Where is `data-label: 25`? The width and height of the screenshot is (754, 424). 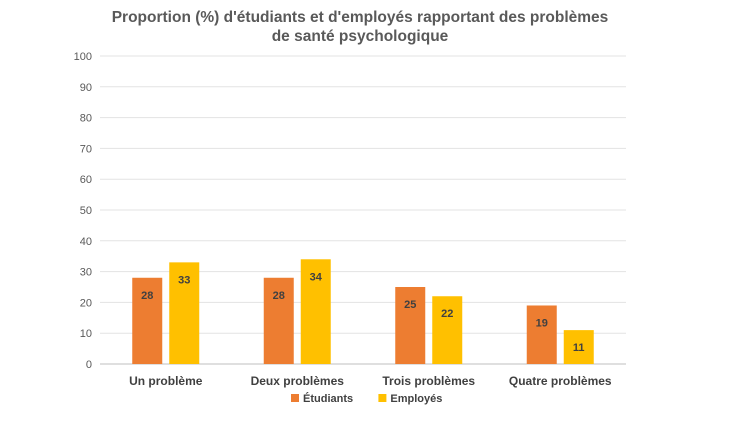
data-label: 25 is located at coordinates (410, 305).